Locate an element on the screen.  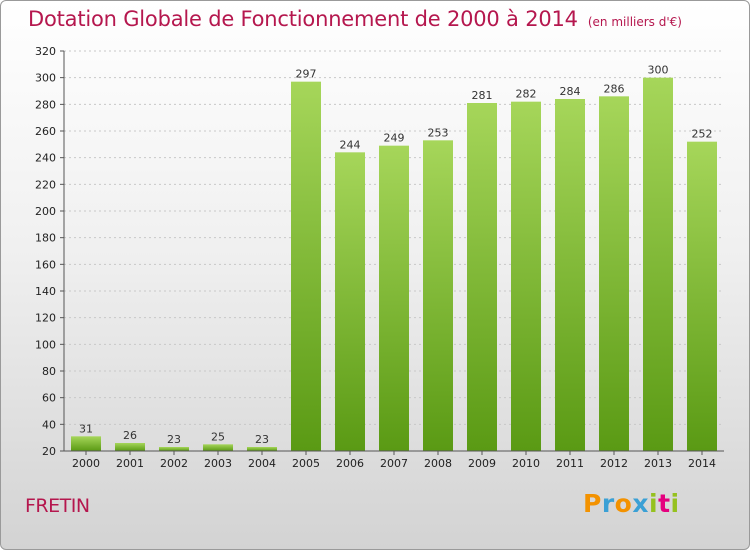
y-tick-label: 80 is located at coordinates (49, 371).